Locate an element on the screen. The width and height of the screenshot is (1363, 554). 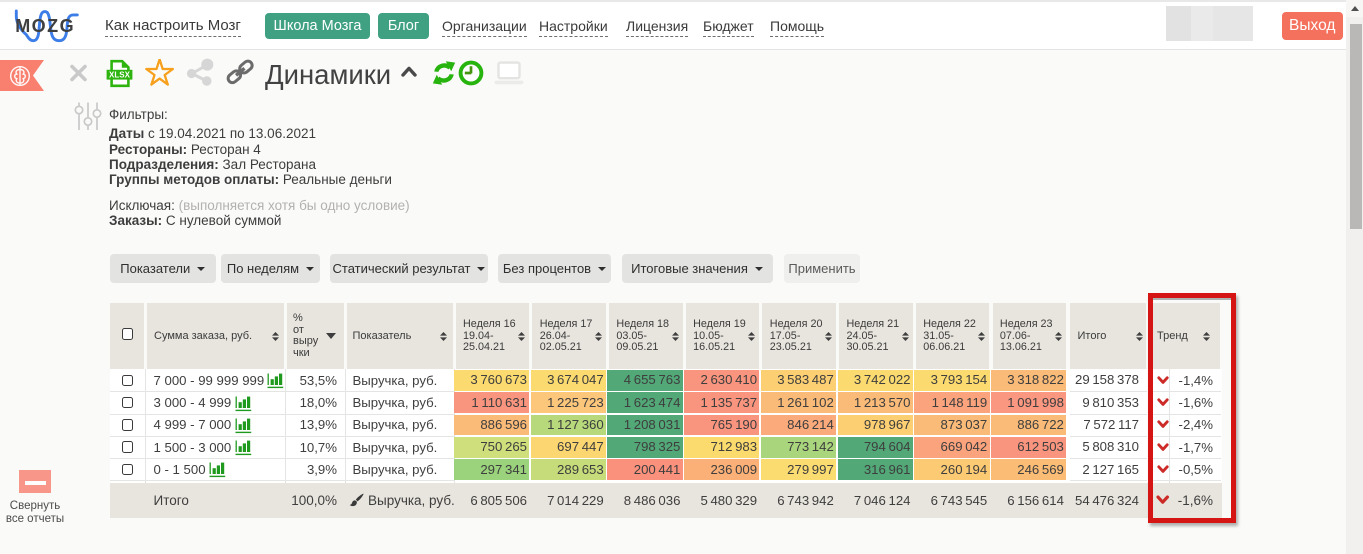
svg-text: XLSX is located at coordinates (120, 74).